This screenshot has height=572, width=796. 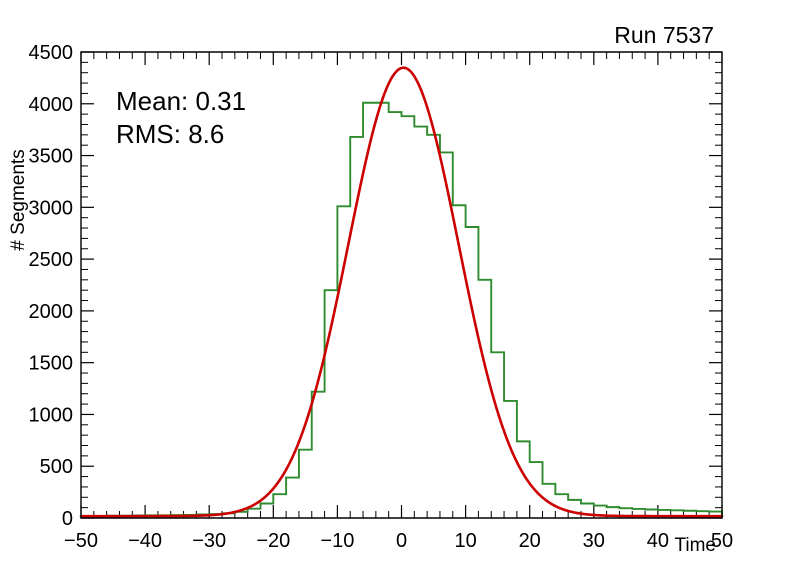 What do you see at coordinates (51, 53) in the screenshot?
I see `y-tick-label: 4500` at bounding box center [51, 53].